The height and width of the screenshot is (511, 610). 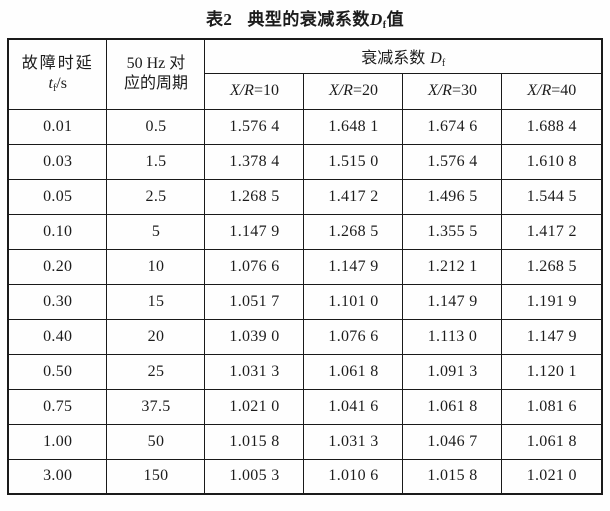 What do you see at coordinates (57, 64) in the screenshot?
I see `header-fault-delay-label: 故障时延` at bounding box center [57, 64].